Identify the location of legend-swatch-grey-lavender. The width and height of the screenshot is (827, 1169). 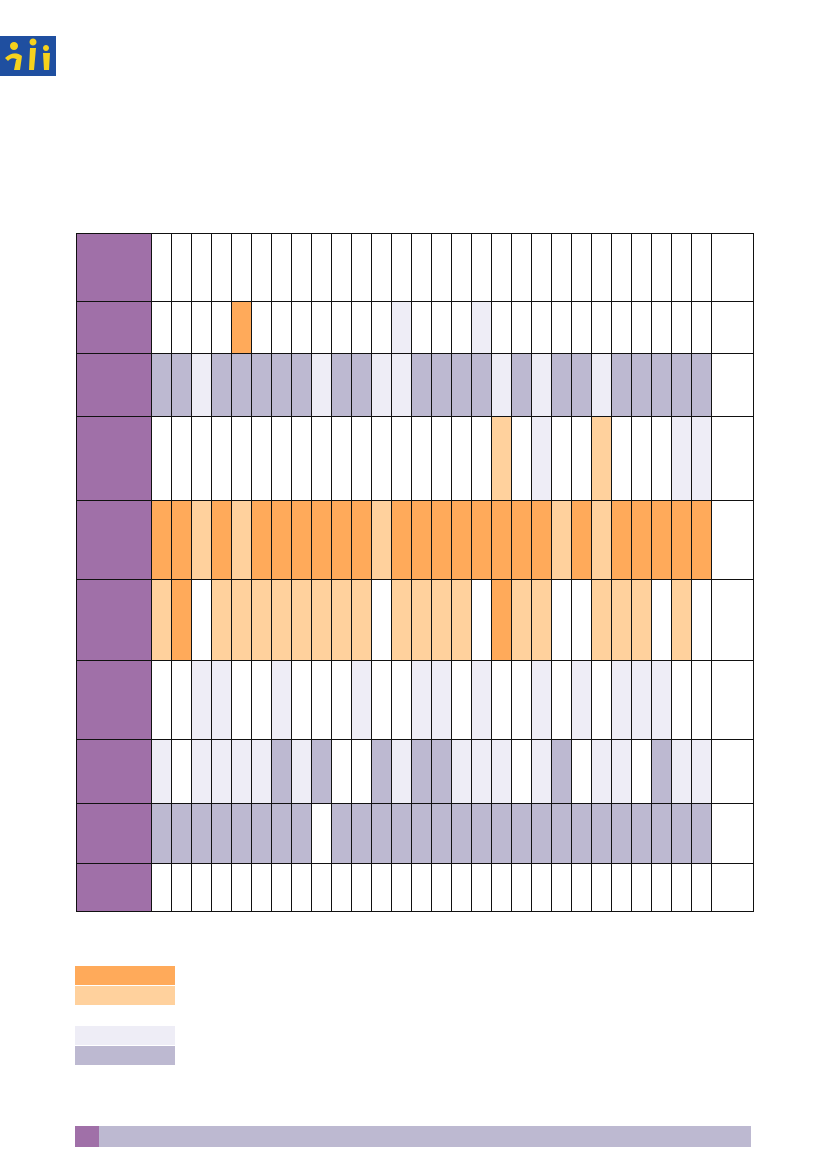
(125, 1055).